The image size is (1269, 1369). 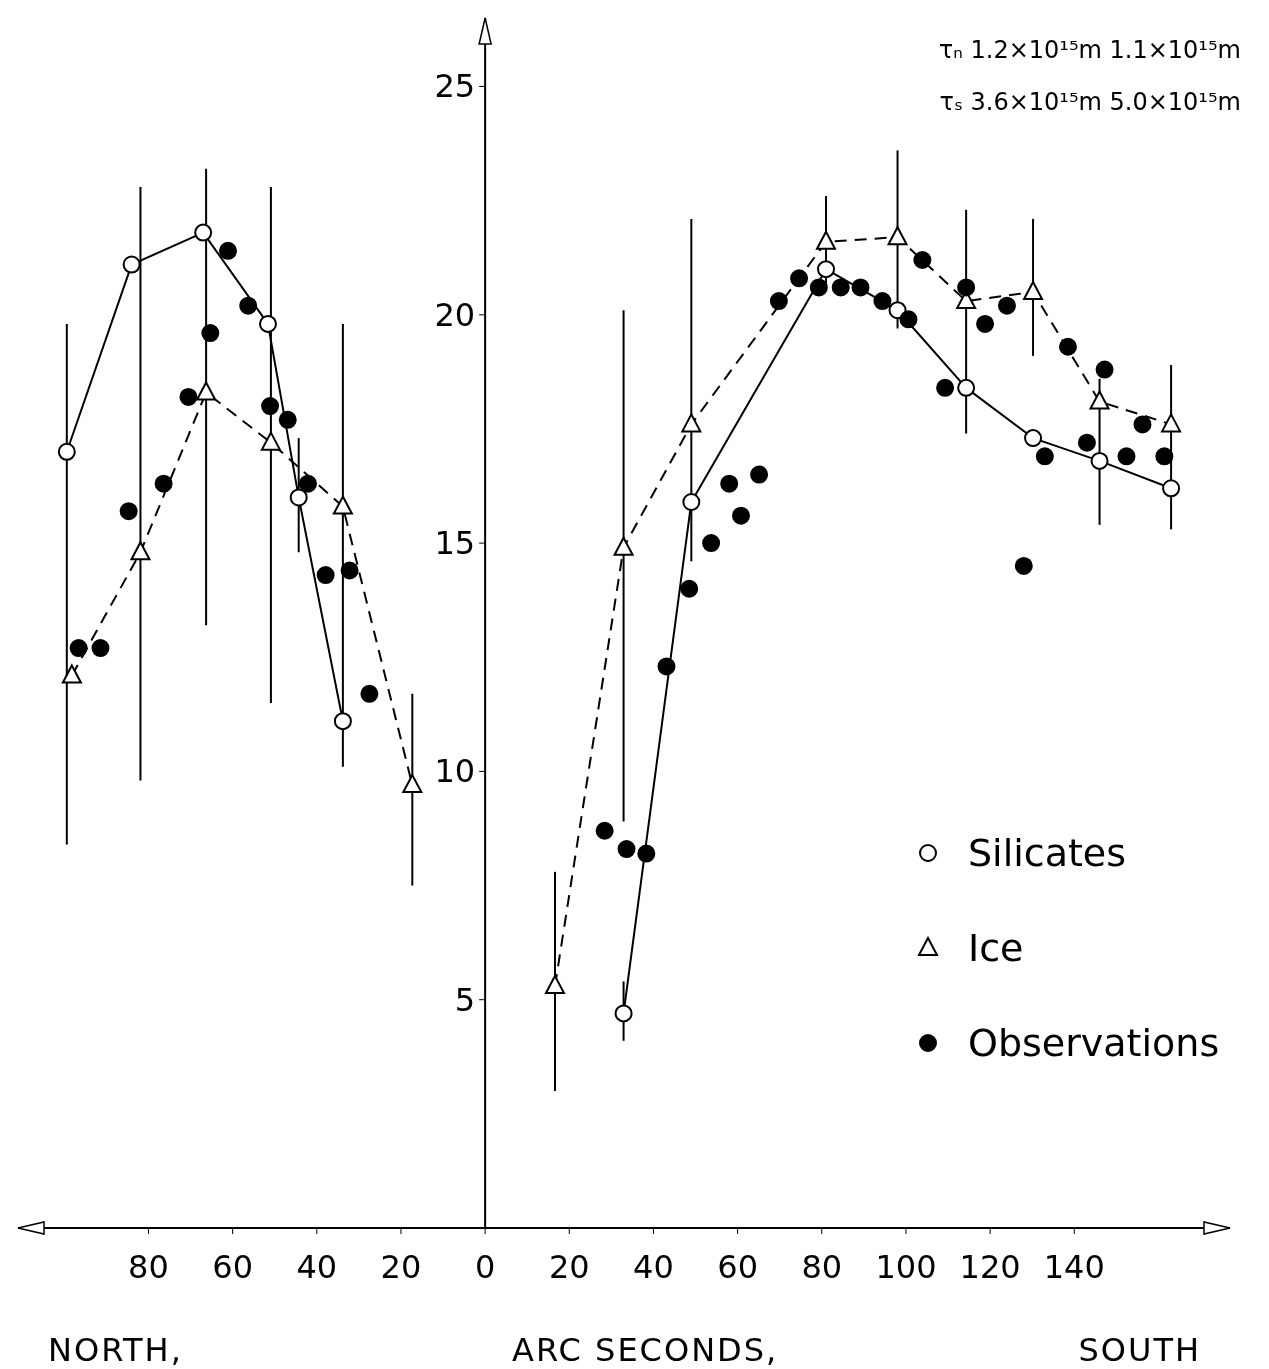 What do you see at coordinates (1089, 50) in the screenshot?
I see `annotation: τₙ 1.2×10¹⁵m 1.1×10¹⁵m` at bounding box center [1089, 50].